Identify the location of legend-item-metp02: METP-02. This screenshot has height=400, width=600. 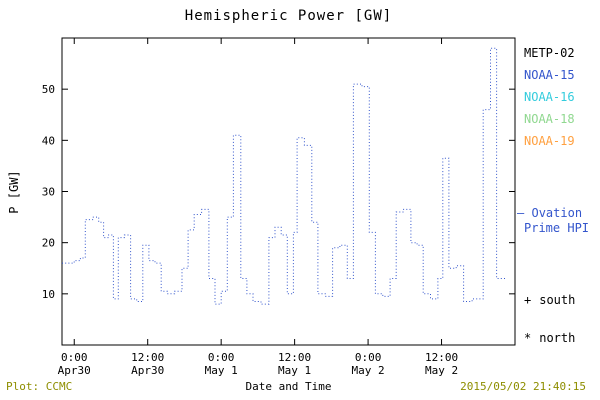
(549, 53).